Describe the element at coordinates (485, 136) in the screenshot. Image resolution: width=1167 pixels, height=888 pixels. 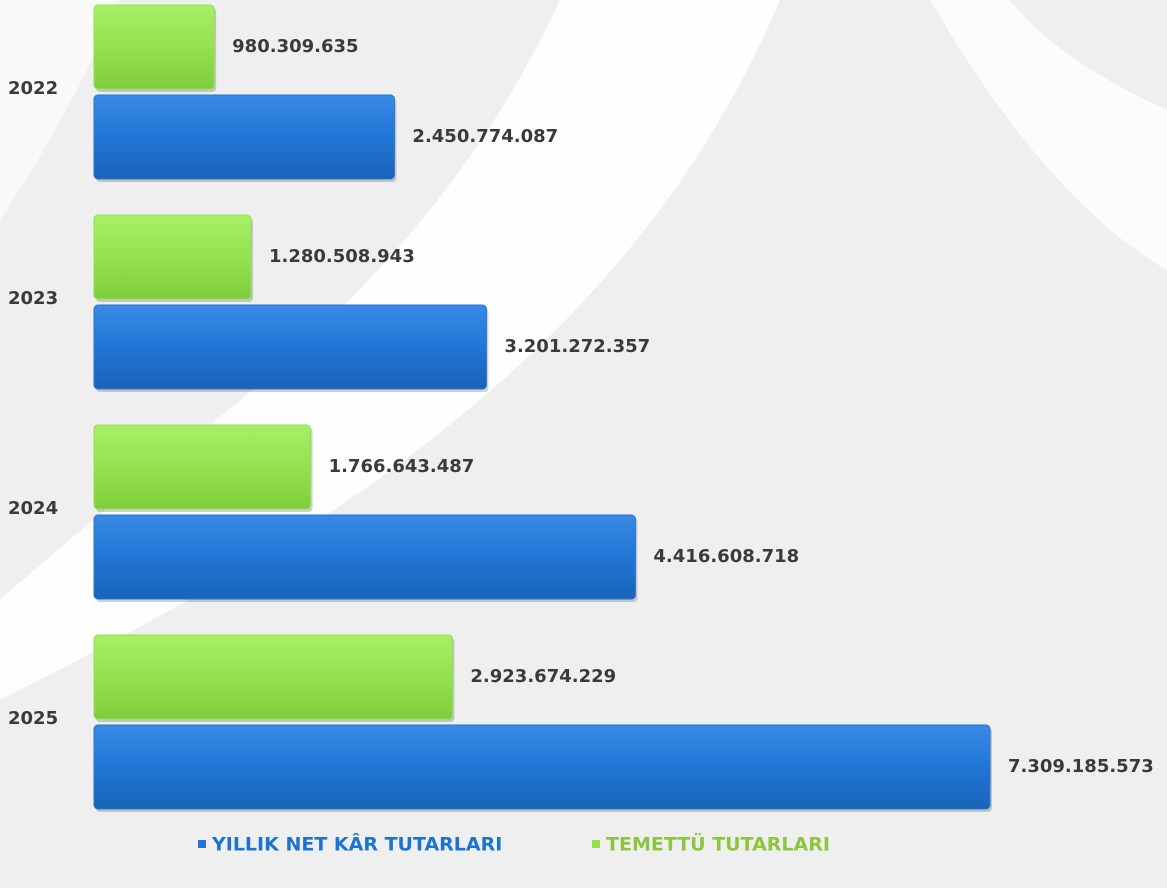
I see `value-label: 2.450.774.087` at that location.